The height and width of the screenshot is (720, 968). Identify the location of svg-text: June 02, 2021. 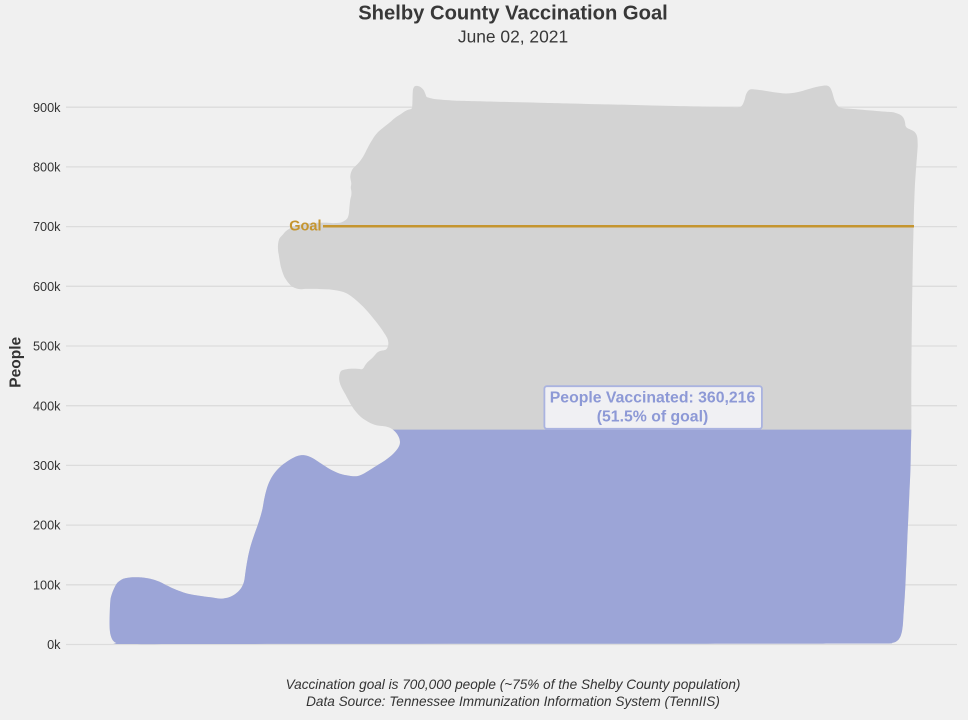
(513, 36).